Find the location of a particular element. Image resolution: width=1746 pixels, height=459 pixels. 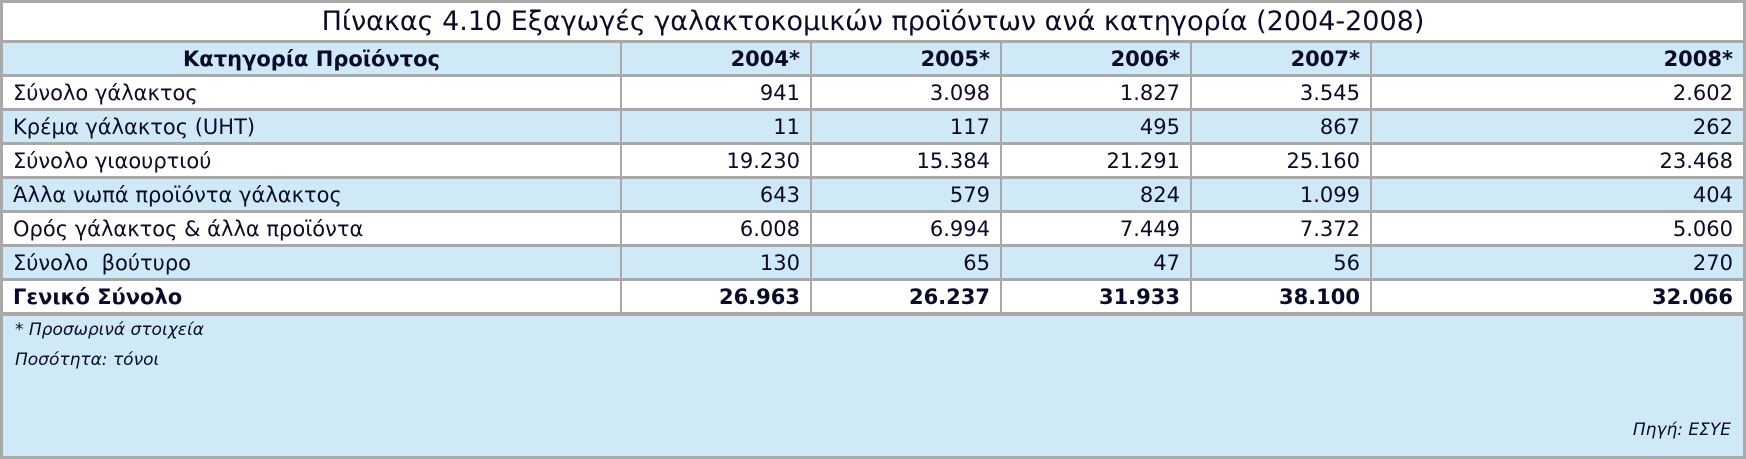

cell-value: 3.545 is located at coordinates (1280, 92).